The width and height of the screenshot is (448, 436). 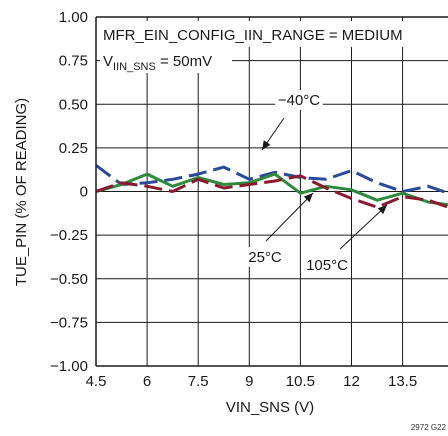 I want to click on condition-line-2: VIIN_SNS = 50mV, so click(x=157, y=63).